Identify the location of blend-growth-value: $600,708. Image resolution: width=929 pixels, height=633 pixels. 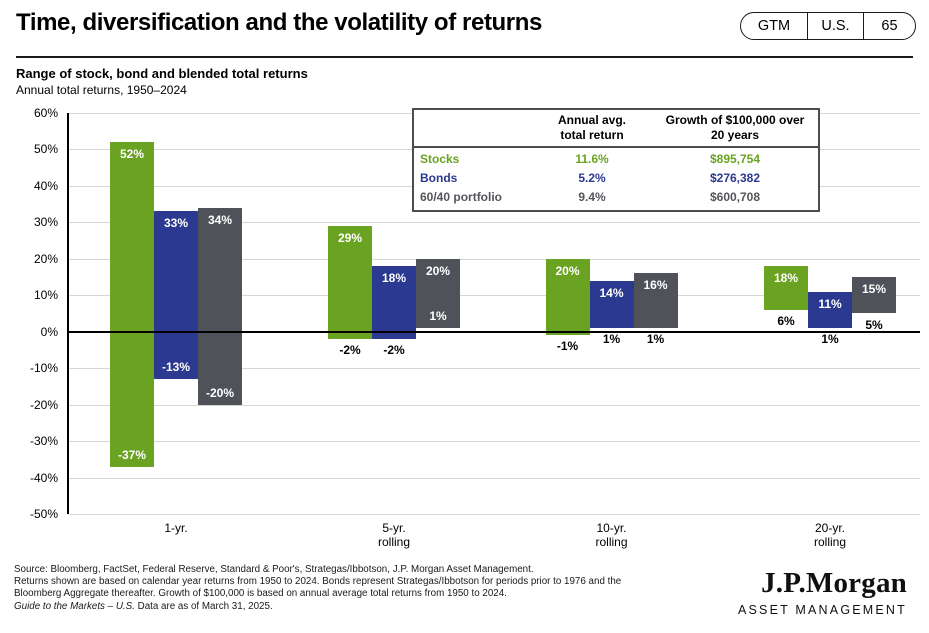
(735, 197).